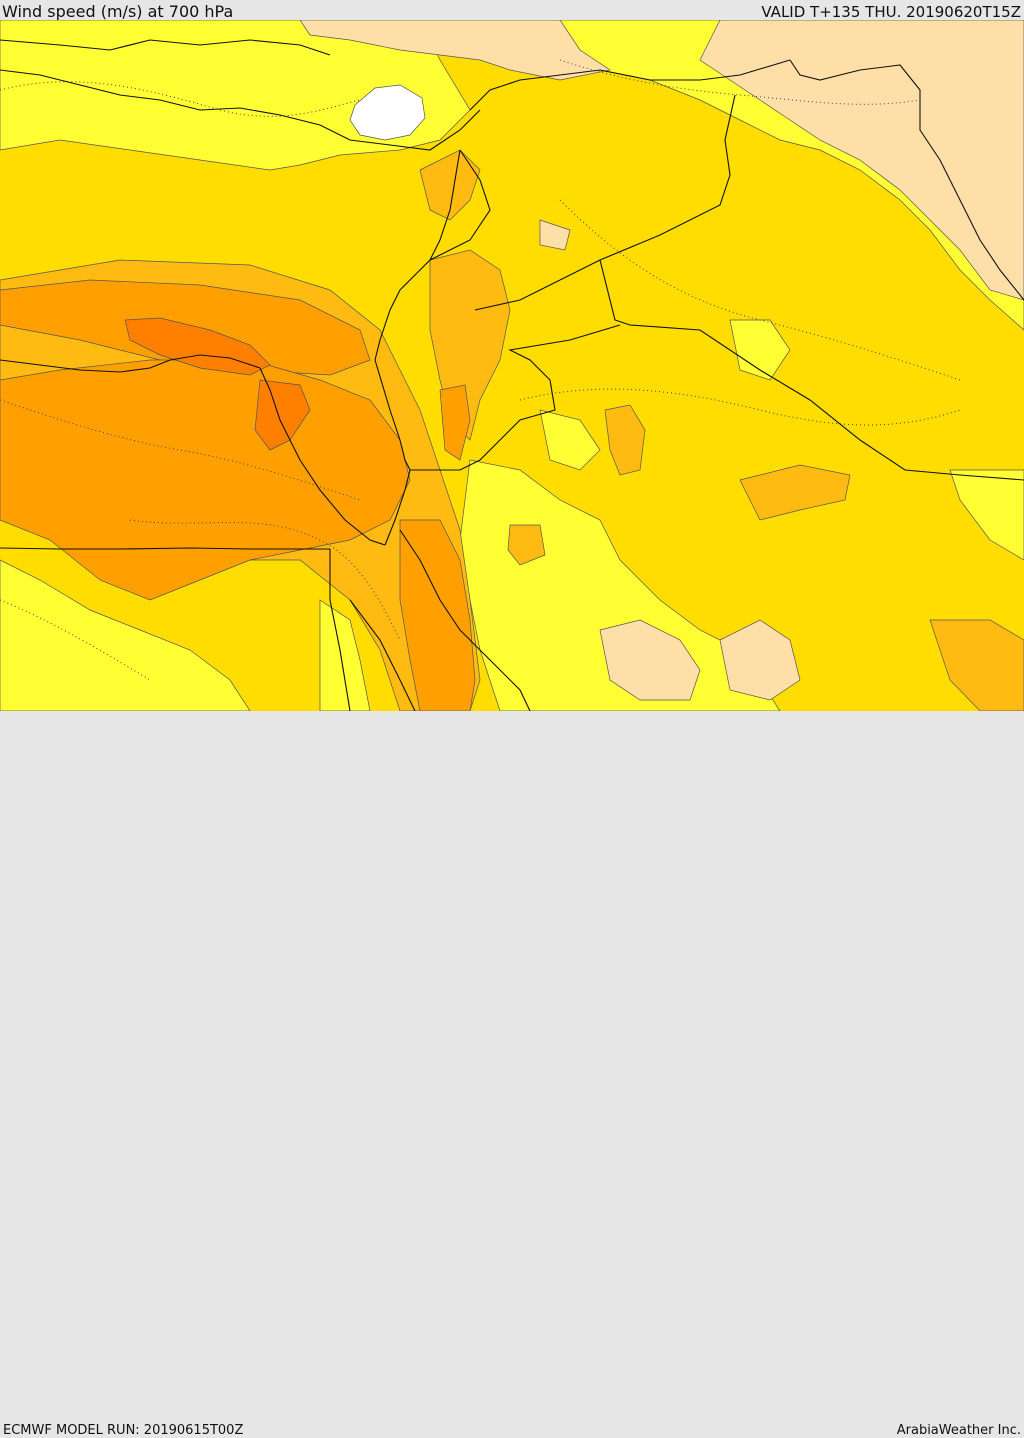 This screenshot has height=1438, width=1024. What do you see at coordinates (387, 112) in the screenshot?
I see `no-data-patch` at bounding box center [387, 112].